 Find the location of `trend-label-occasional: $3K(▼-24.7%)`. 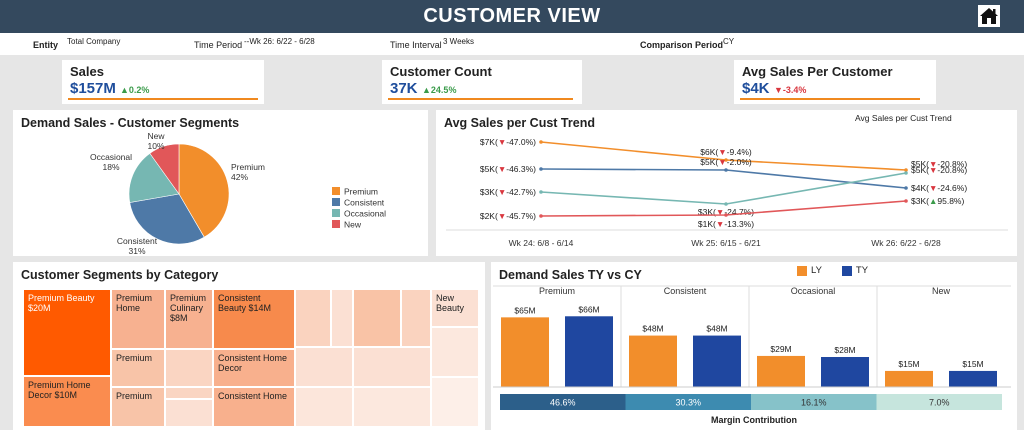

trend-label-occasional: $3K(▼-24.7%) is located at coordinates (726, 212).